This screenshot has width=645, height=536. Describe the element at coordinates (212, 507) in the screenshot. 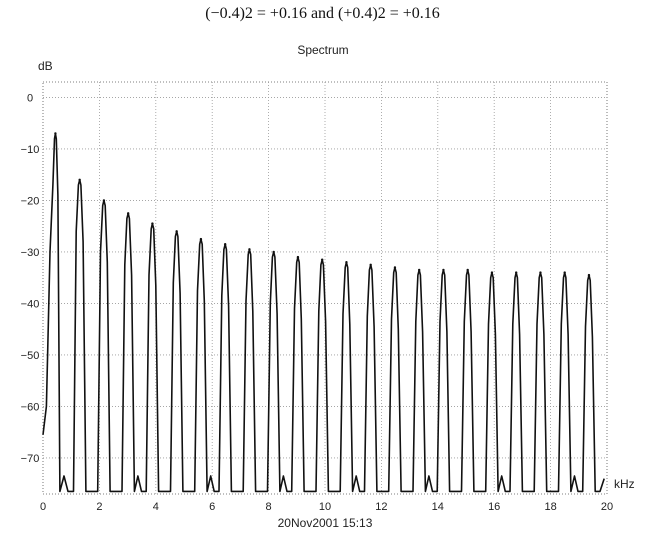

I see `x-tick-label: 6` at that location.